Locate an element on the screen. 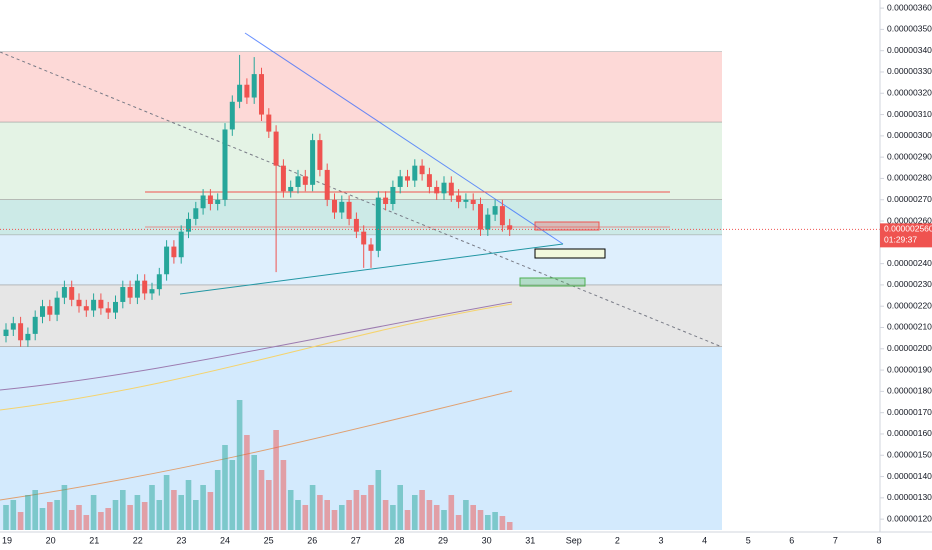  x-tick-label: 28 is located at coordinates (399, 540).